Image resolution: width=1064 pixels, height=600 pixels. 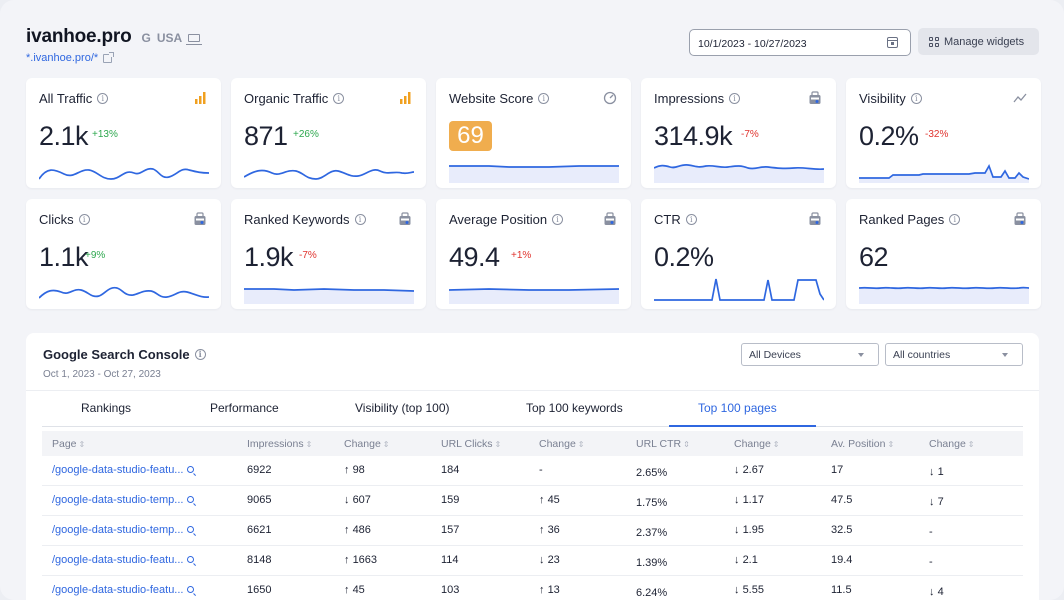 What do you see at coordinates (123, 254) in the screenshot?
I see `card-clicks: Clicks i 1.1k +9%` at bounding box center [123, 254].